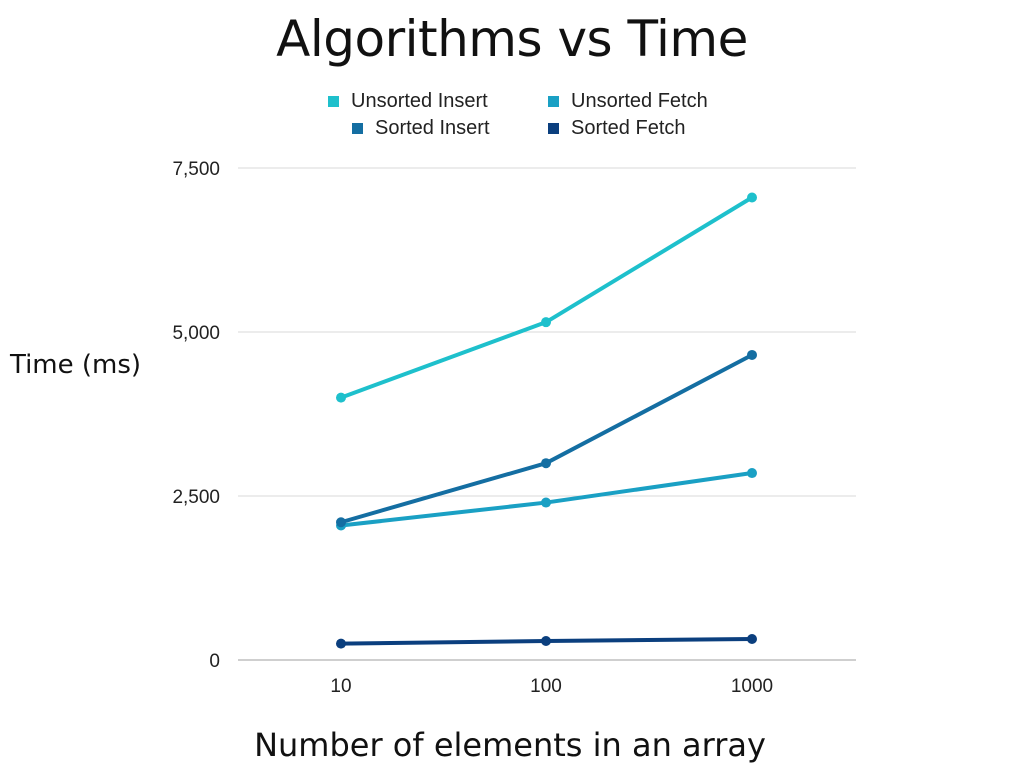 Image resolution: width=1024 pixels, height=768 pixels. I want to click on y-tick-label: 5,000, so click(196, 333).